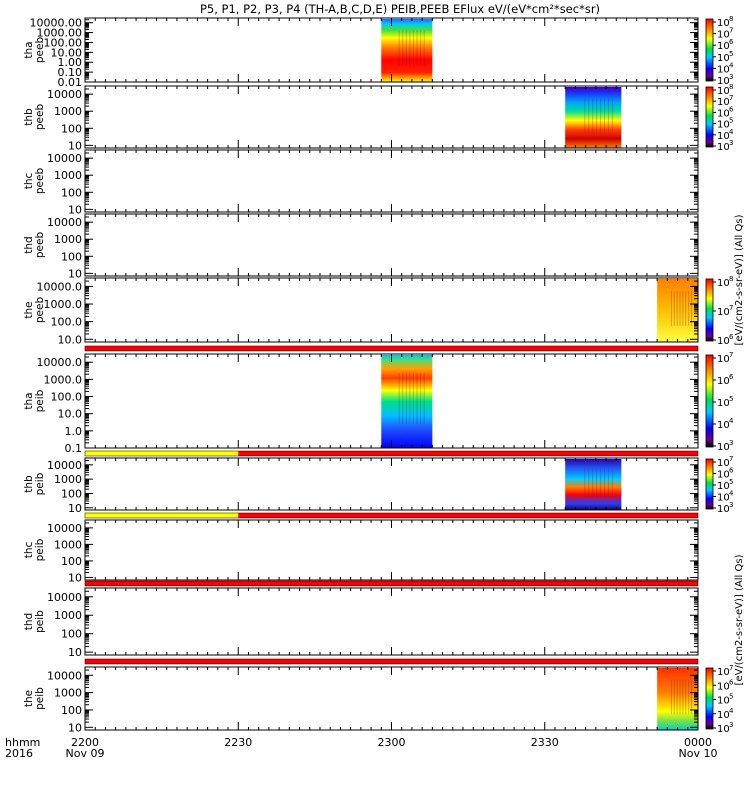  What do you see at coordinates (74, 431) in the screenshot?
I see `y-tick-label: 1.0` at bounding box center [74, 431].